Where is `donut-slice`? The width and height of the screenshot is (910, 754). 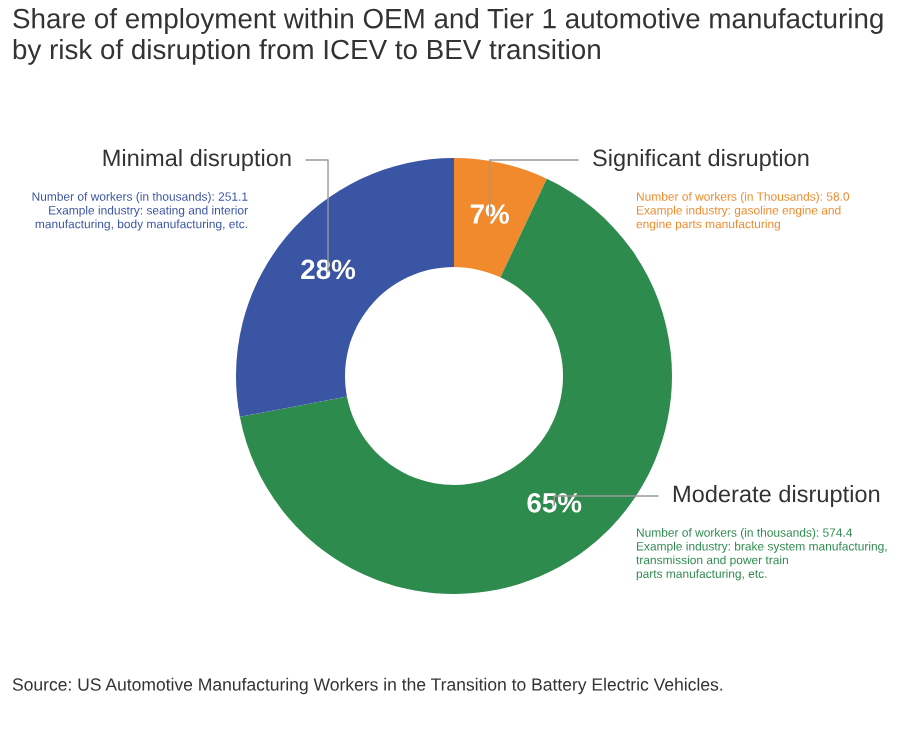 donut-slice is located at coordinates (500, 218).